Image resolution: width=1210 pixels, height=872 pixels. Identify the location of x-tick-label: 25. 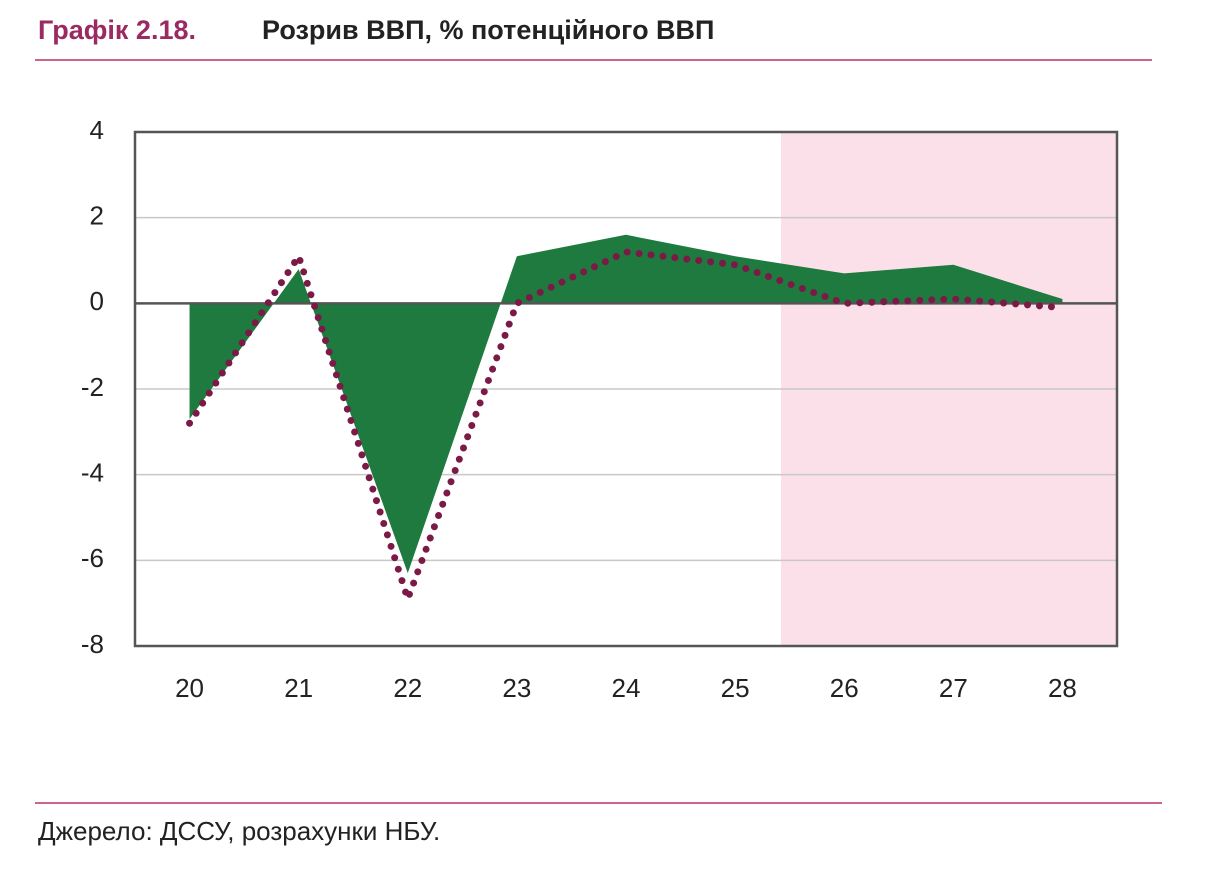
(735, 688).